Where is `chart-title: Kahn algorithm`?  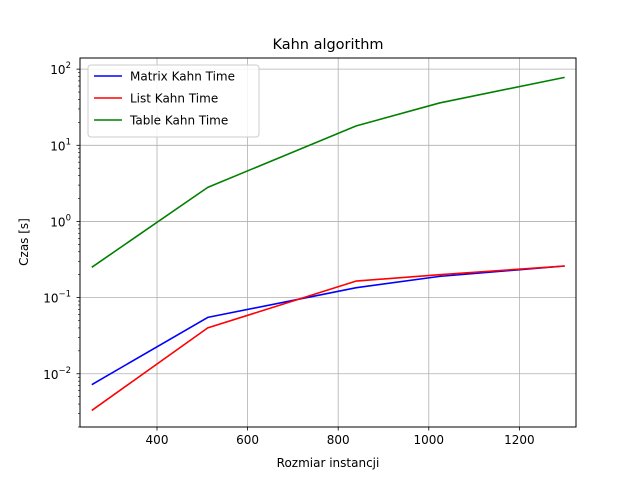
chart-title: Kahn algorithm is located at coordinates (327, 45).